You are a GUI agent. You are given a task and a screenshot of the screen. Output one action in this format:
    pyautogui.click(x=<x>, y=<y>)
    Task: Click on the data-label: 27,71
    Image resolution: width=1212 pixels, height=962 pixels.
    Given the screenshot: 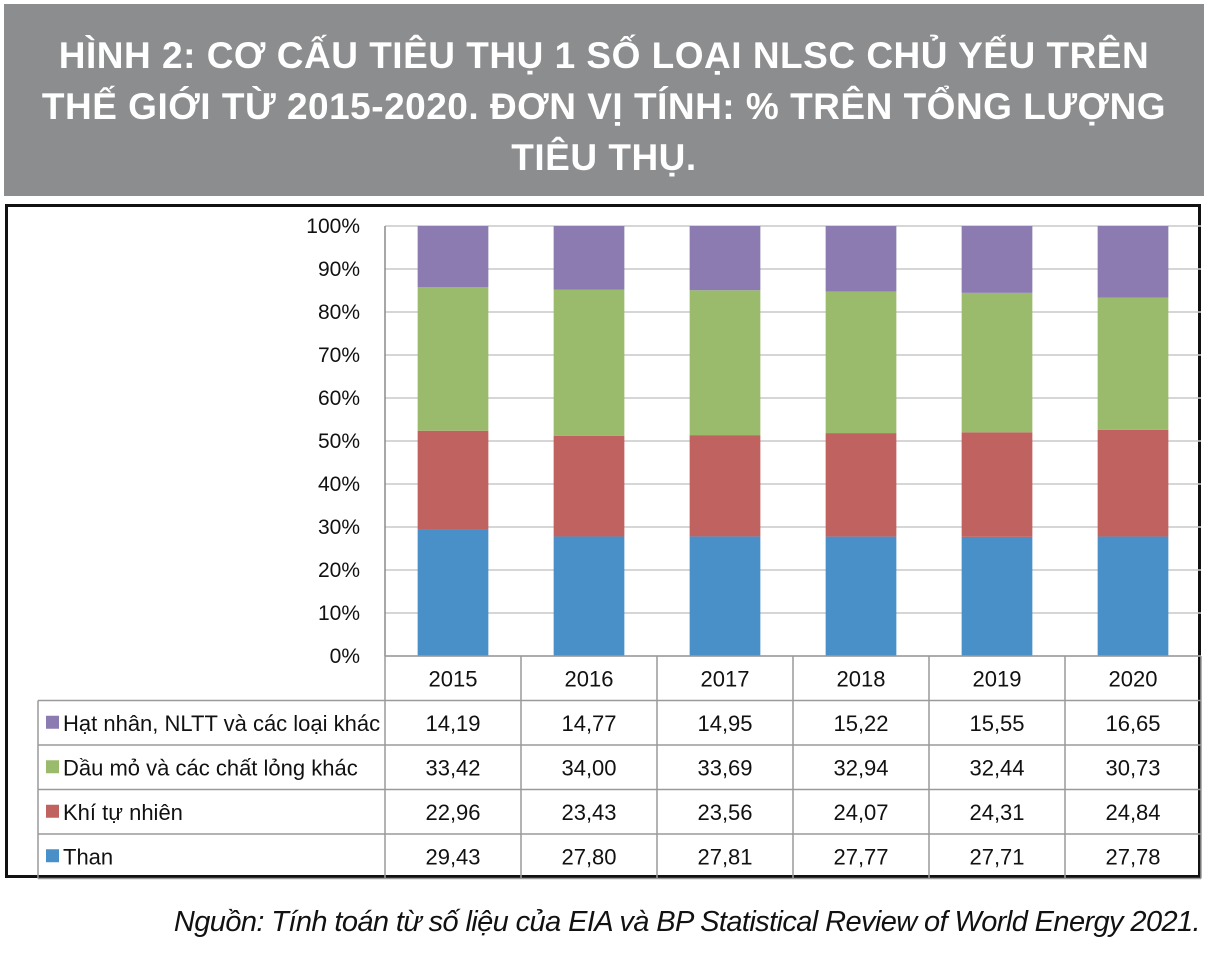 What is the action you would take?
    pyautogui.click(x=996, y=856)
    